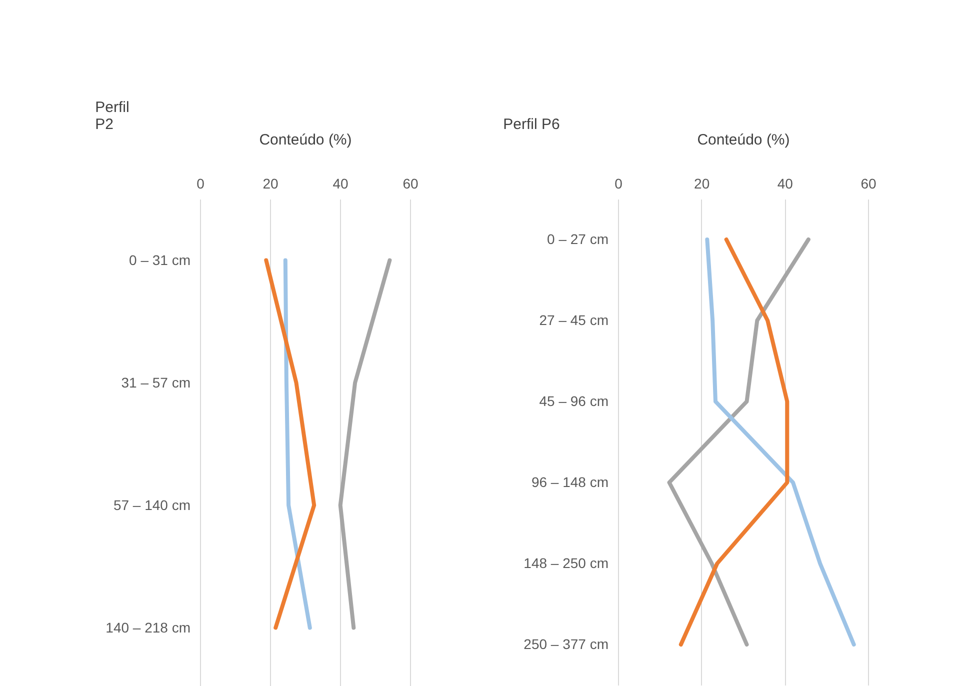 The height and width of the screenshot is (686, 974). Describe the element at coordinates (566, 644) in the screenshot. I see `y-tick-label: 250 – 377 cm` at that location.